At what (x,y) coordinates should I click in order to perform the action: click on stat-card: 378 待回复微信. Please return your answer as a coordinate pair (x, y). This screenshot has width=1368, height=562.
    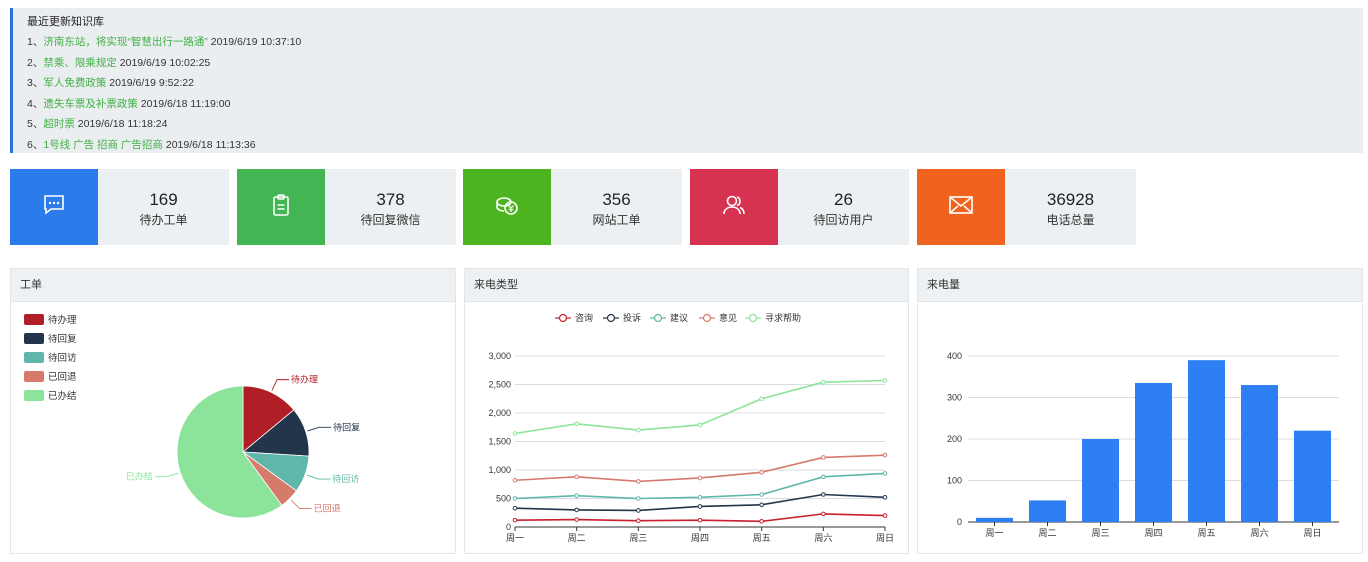
    Looking at the image, I should click on (346, 207).